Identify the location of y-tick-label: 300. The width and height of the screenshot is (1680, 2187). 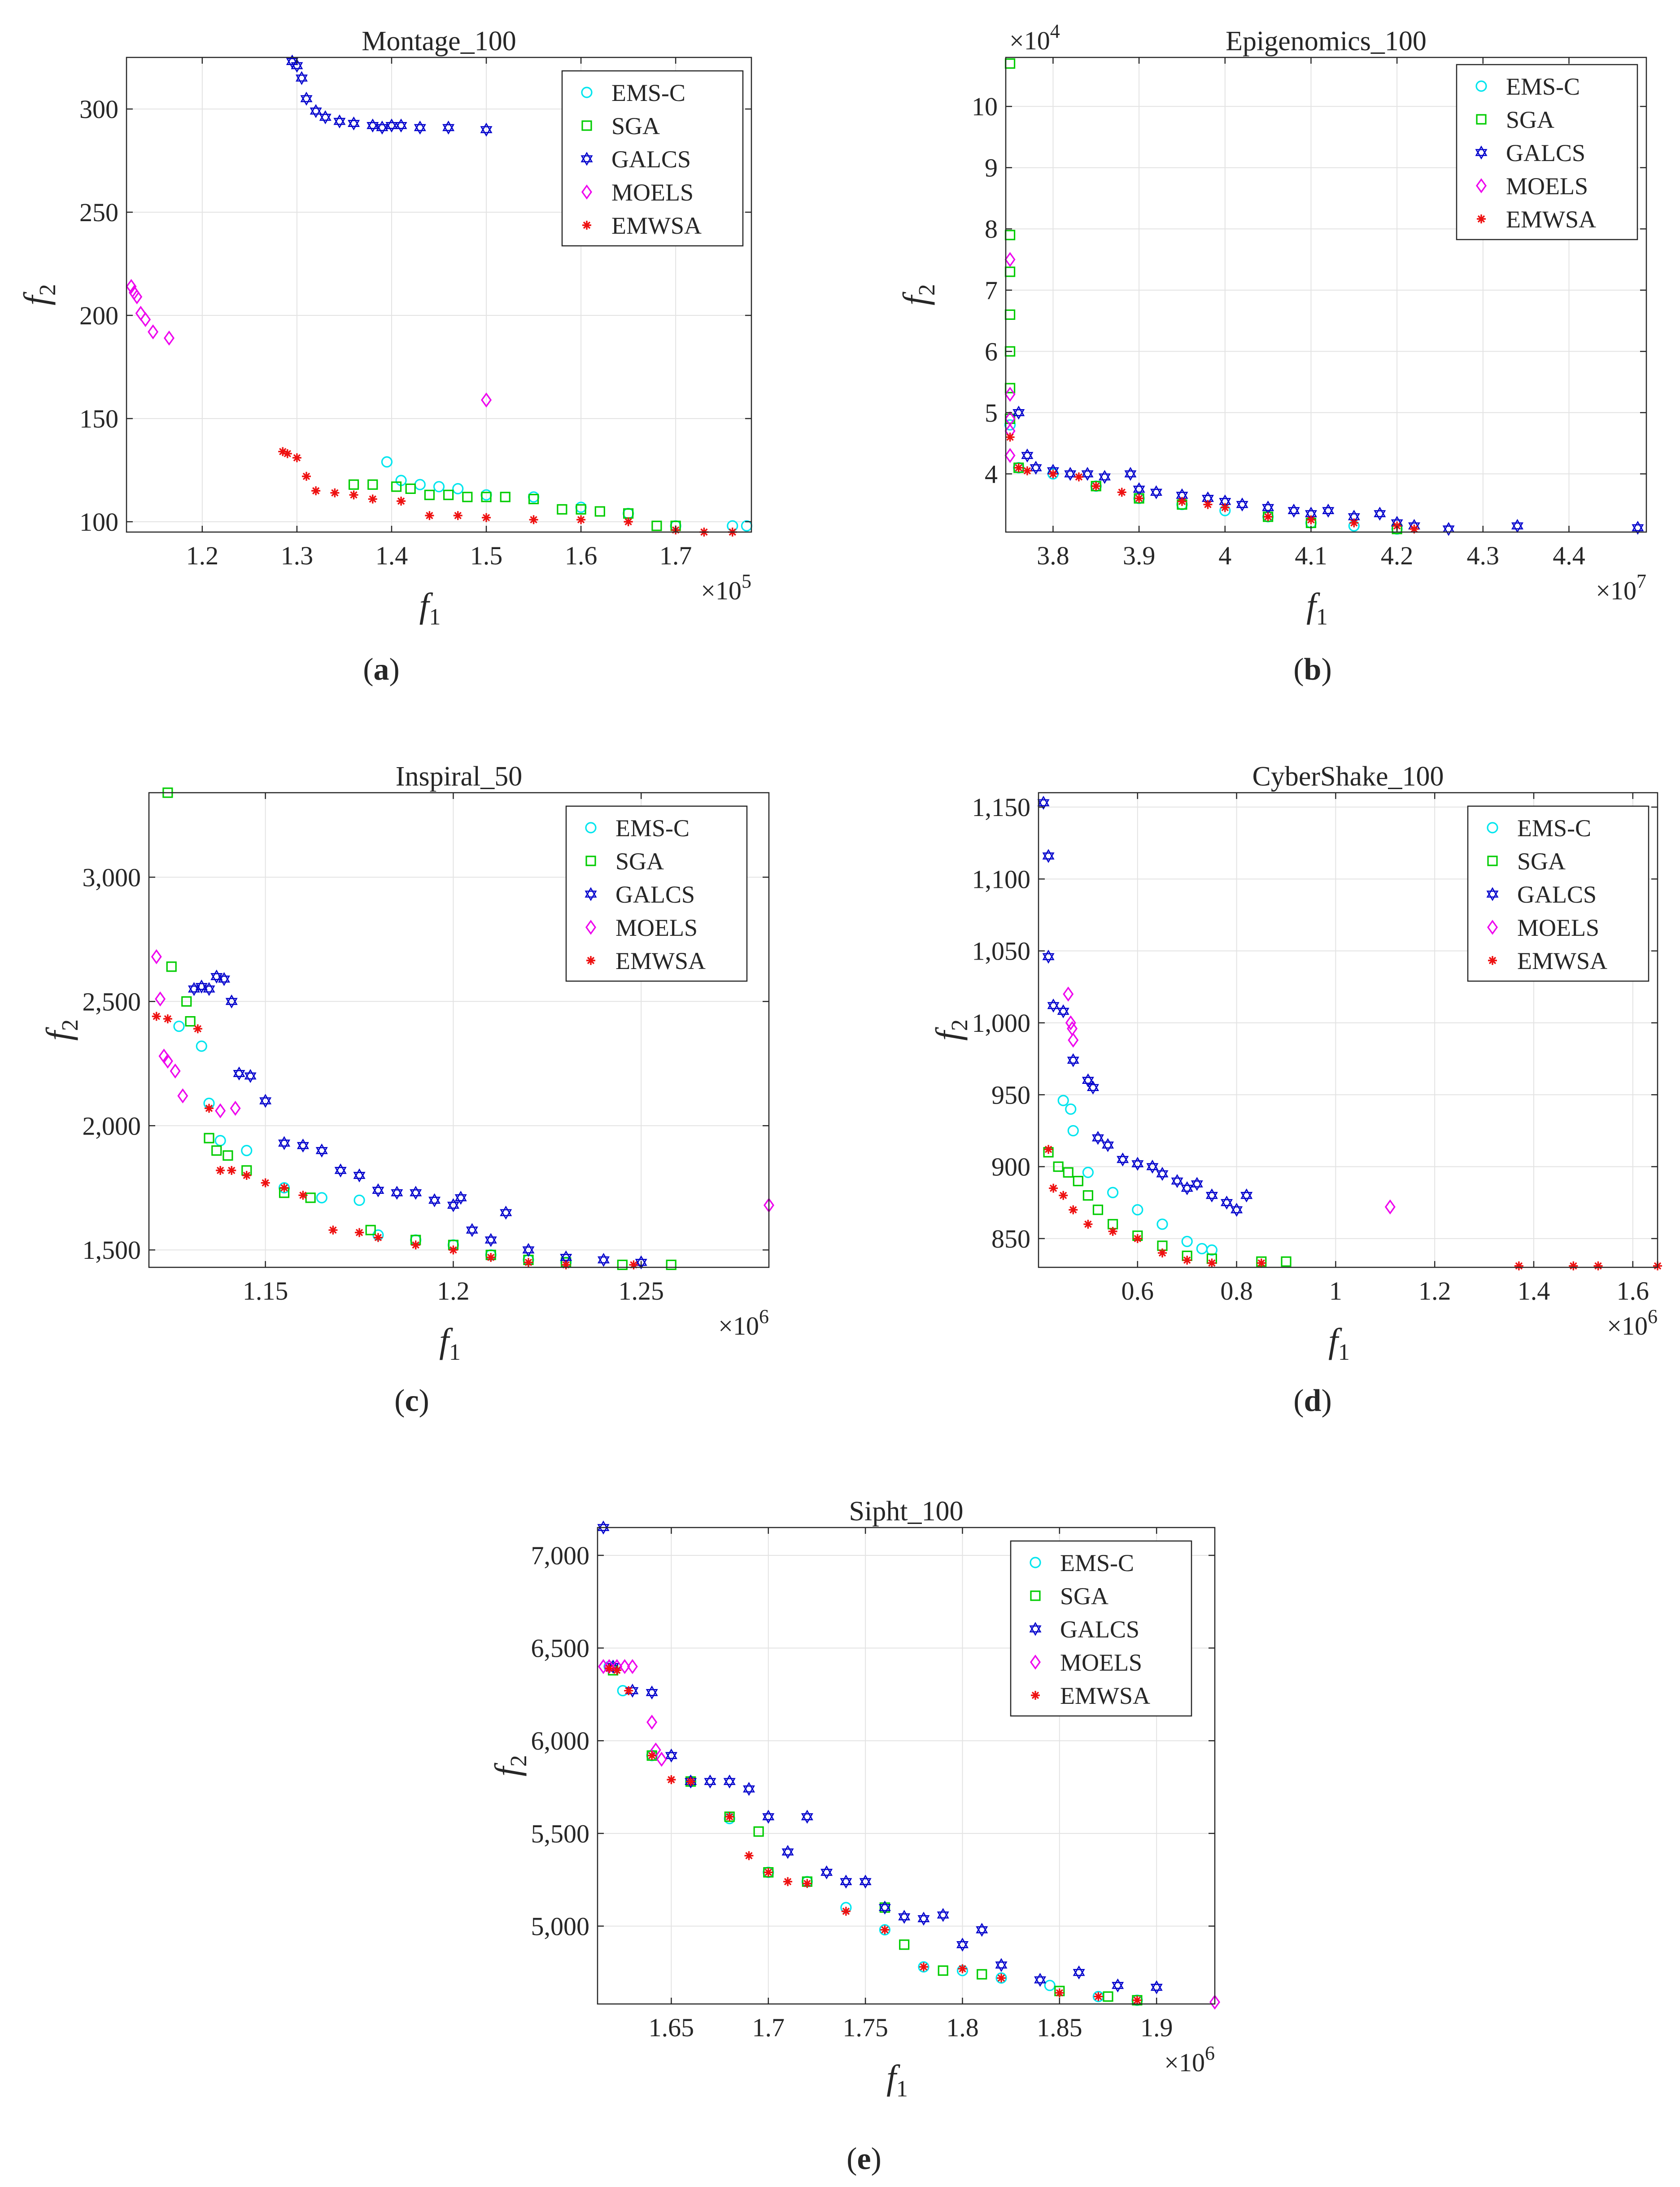
(98, 109).